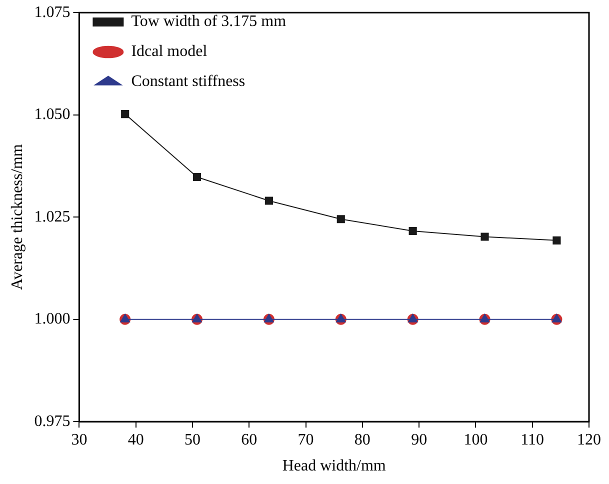 This screenshot has width=609, height=484. I want to click on x-tick-label: 80, so click(362, 439).